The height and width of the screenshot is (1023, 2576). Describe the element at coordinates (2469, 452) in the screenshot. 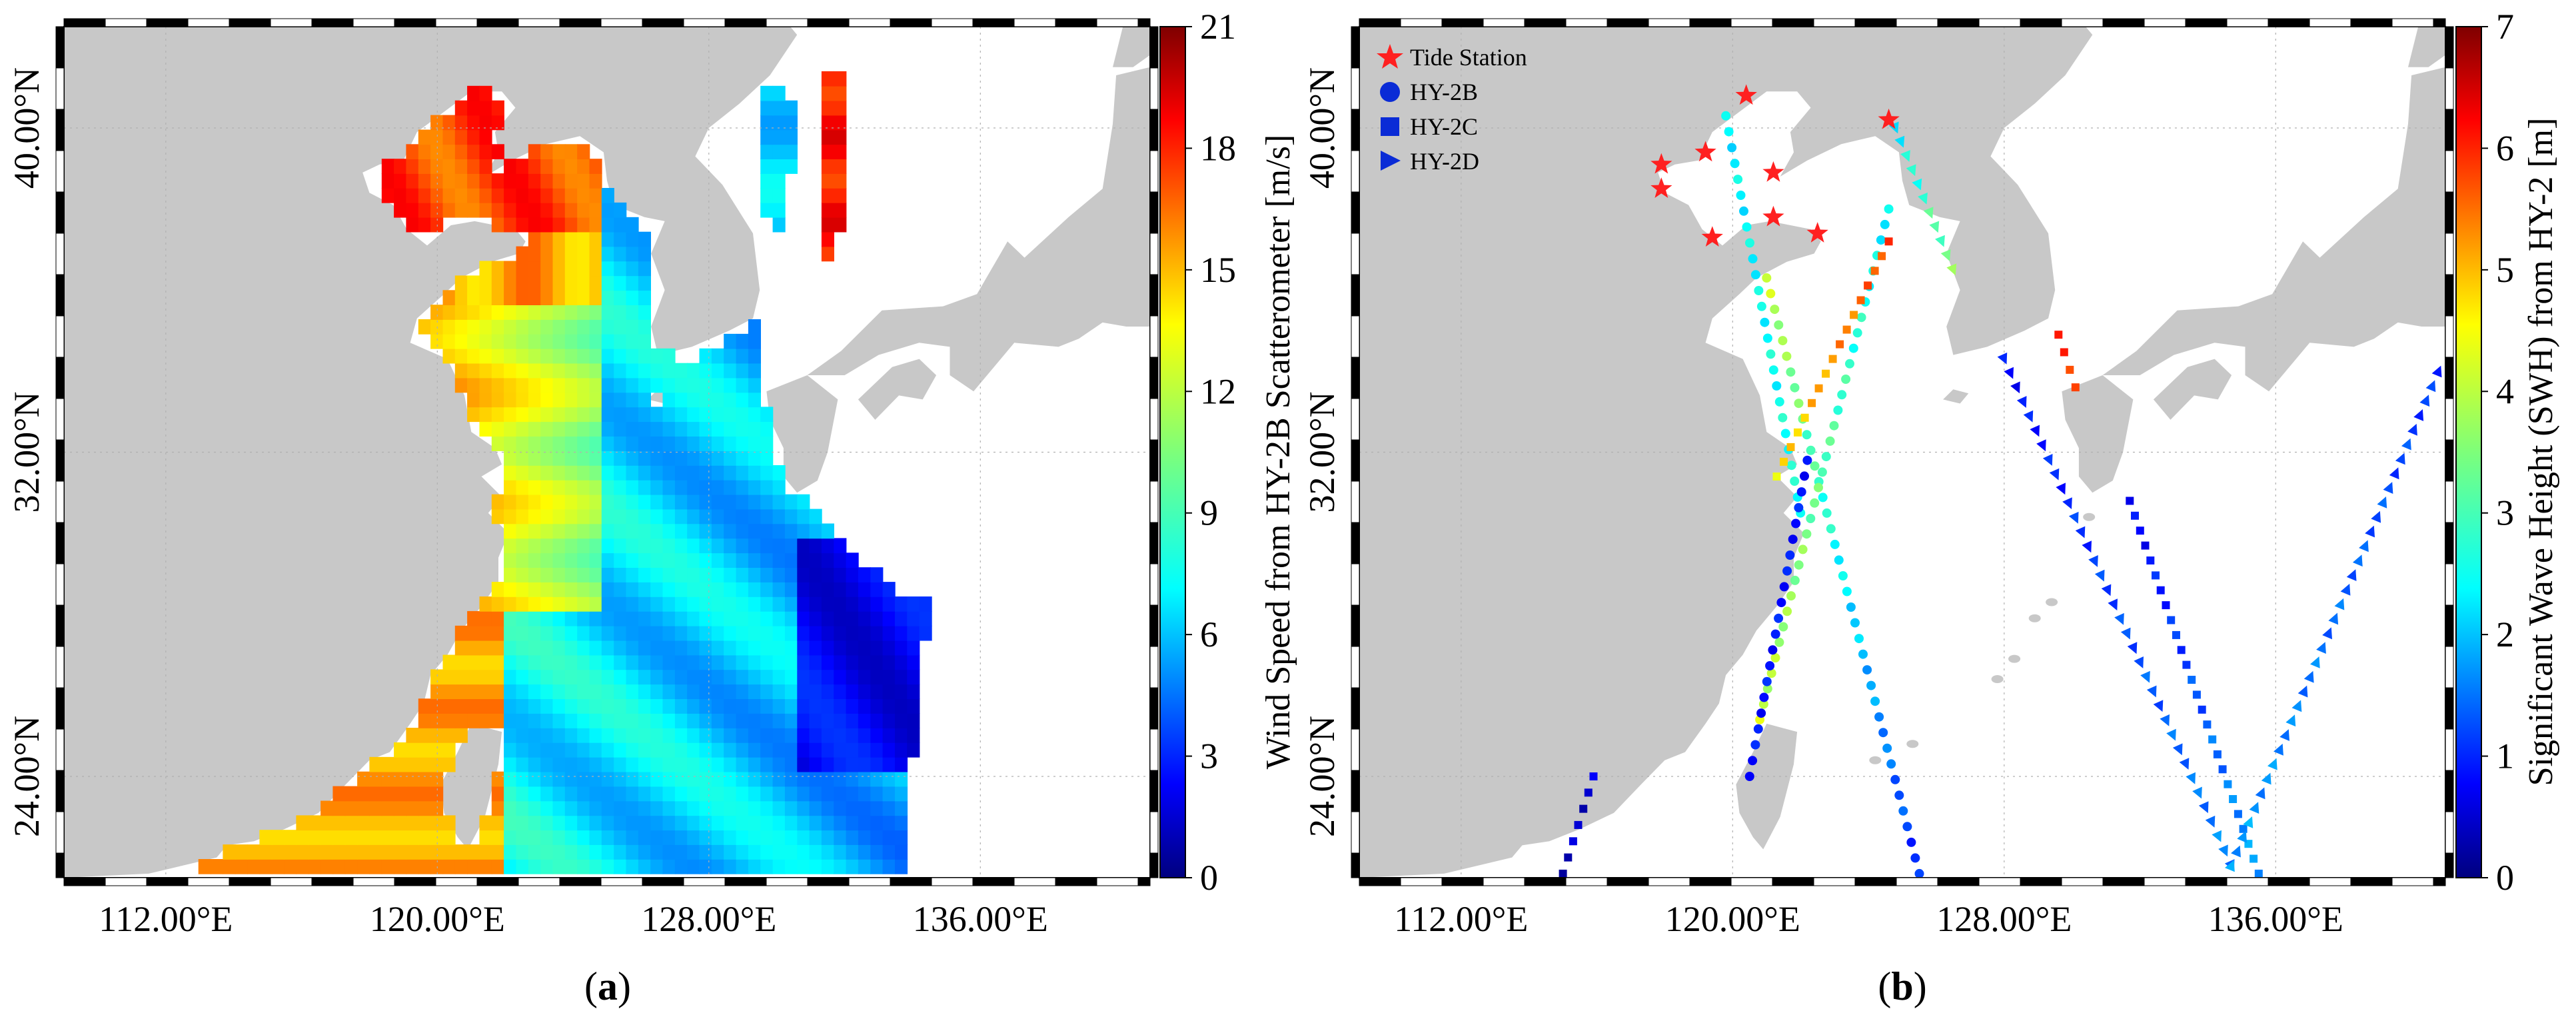

I see `colorbar-b-gradient` at that location.